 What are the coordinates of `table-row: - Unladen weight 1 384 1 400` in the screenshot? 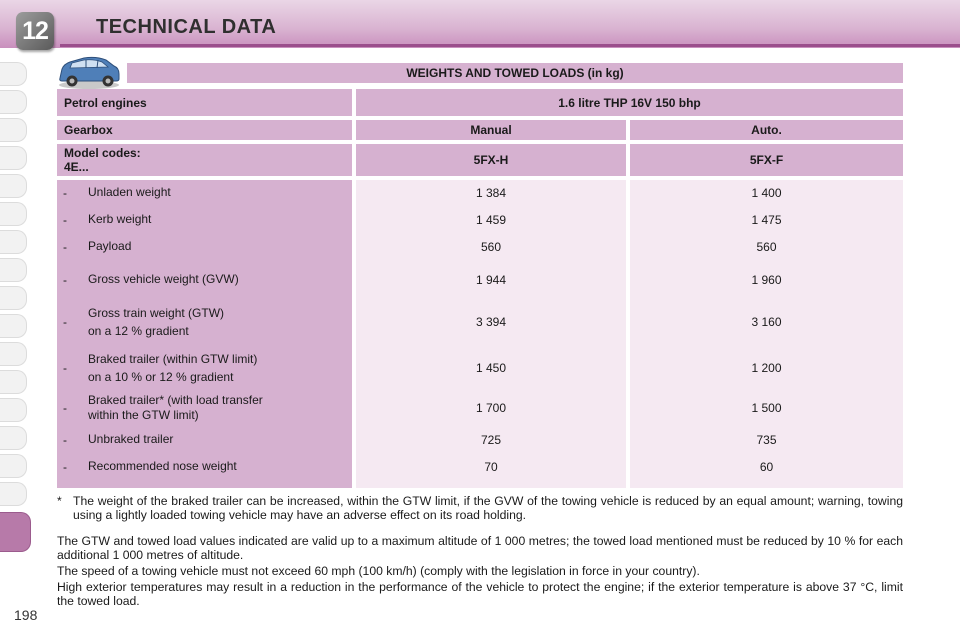 It's located at (480, 192).